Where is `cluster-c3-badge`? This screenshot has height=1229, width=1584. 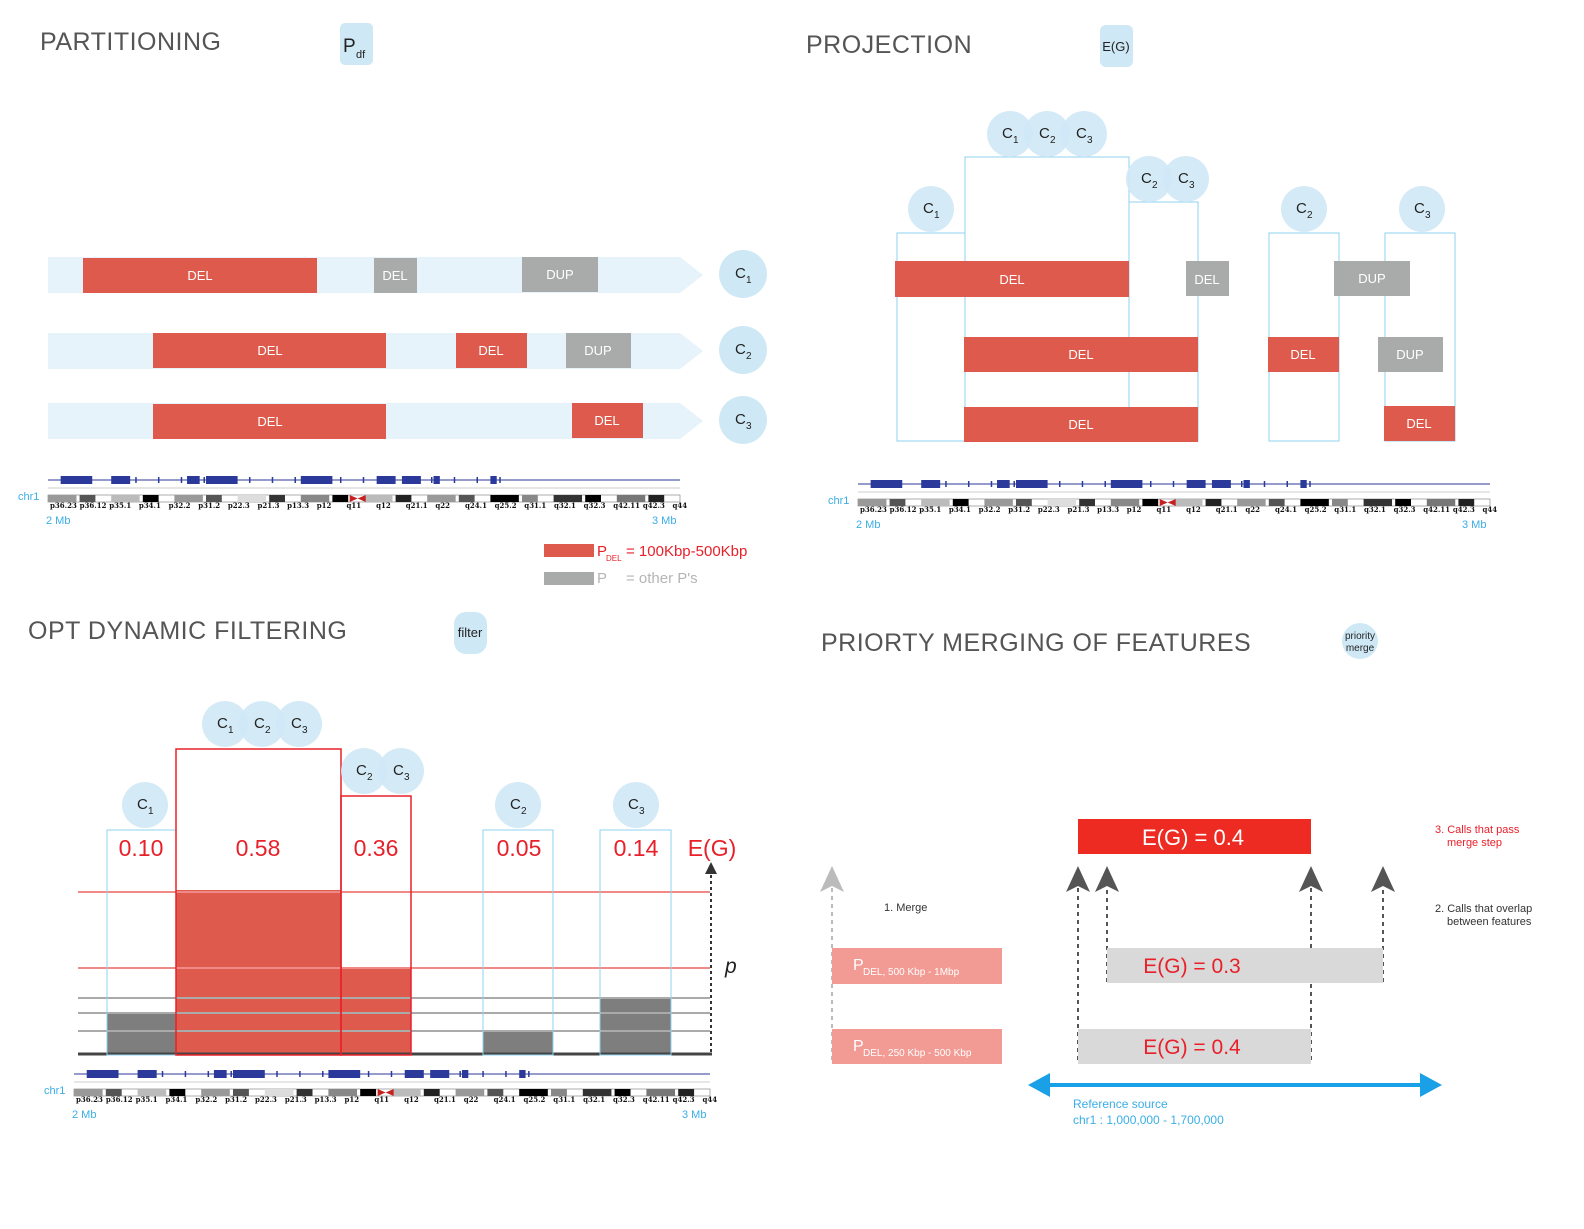
cluster-c3-badge is located at coordinates (743, 420).